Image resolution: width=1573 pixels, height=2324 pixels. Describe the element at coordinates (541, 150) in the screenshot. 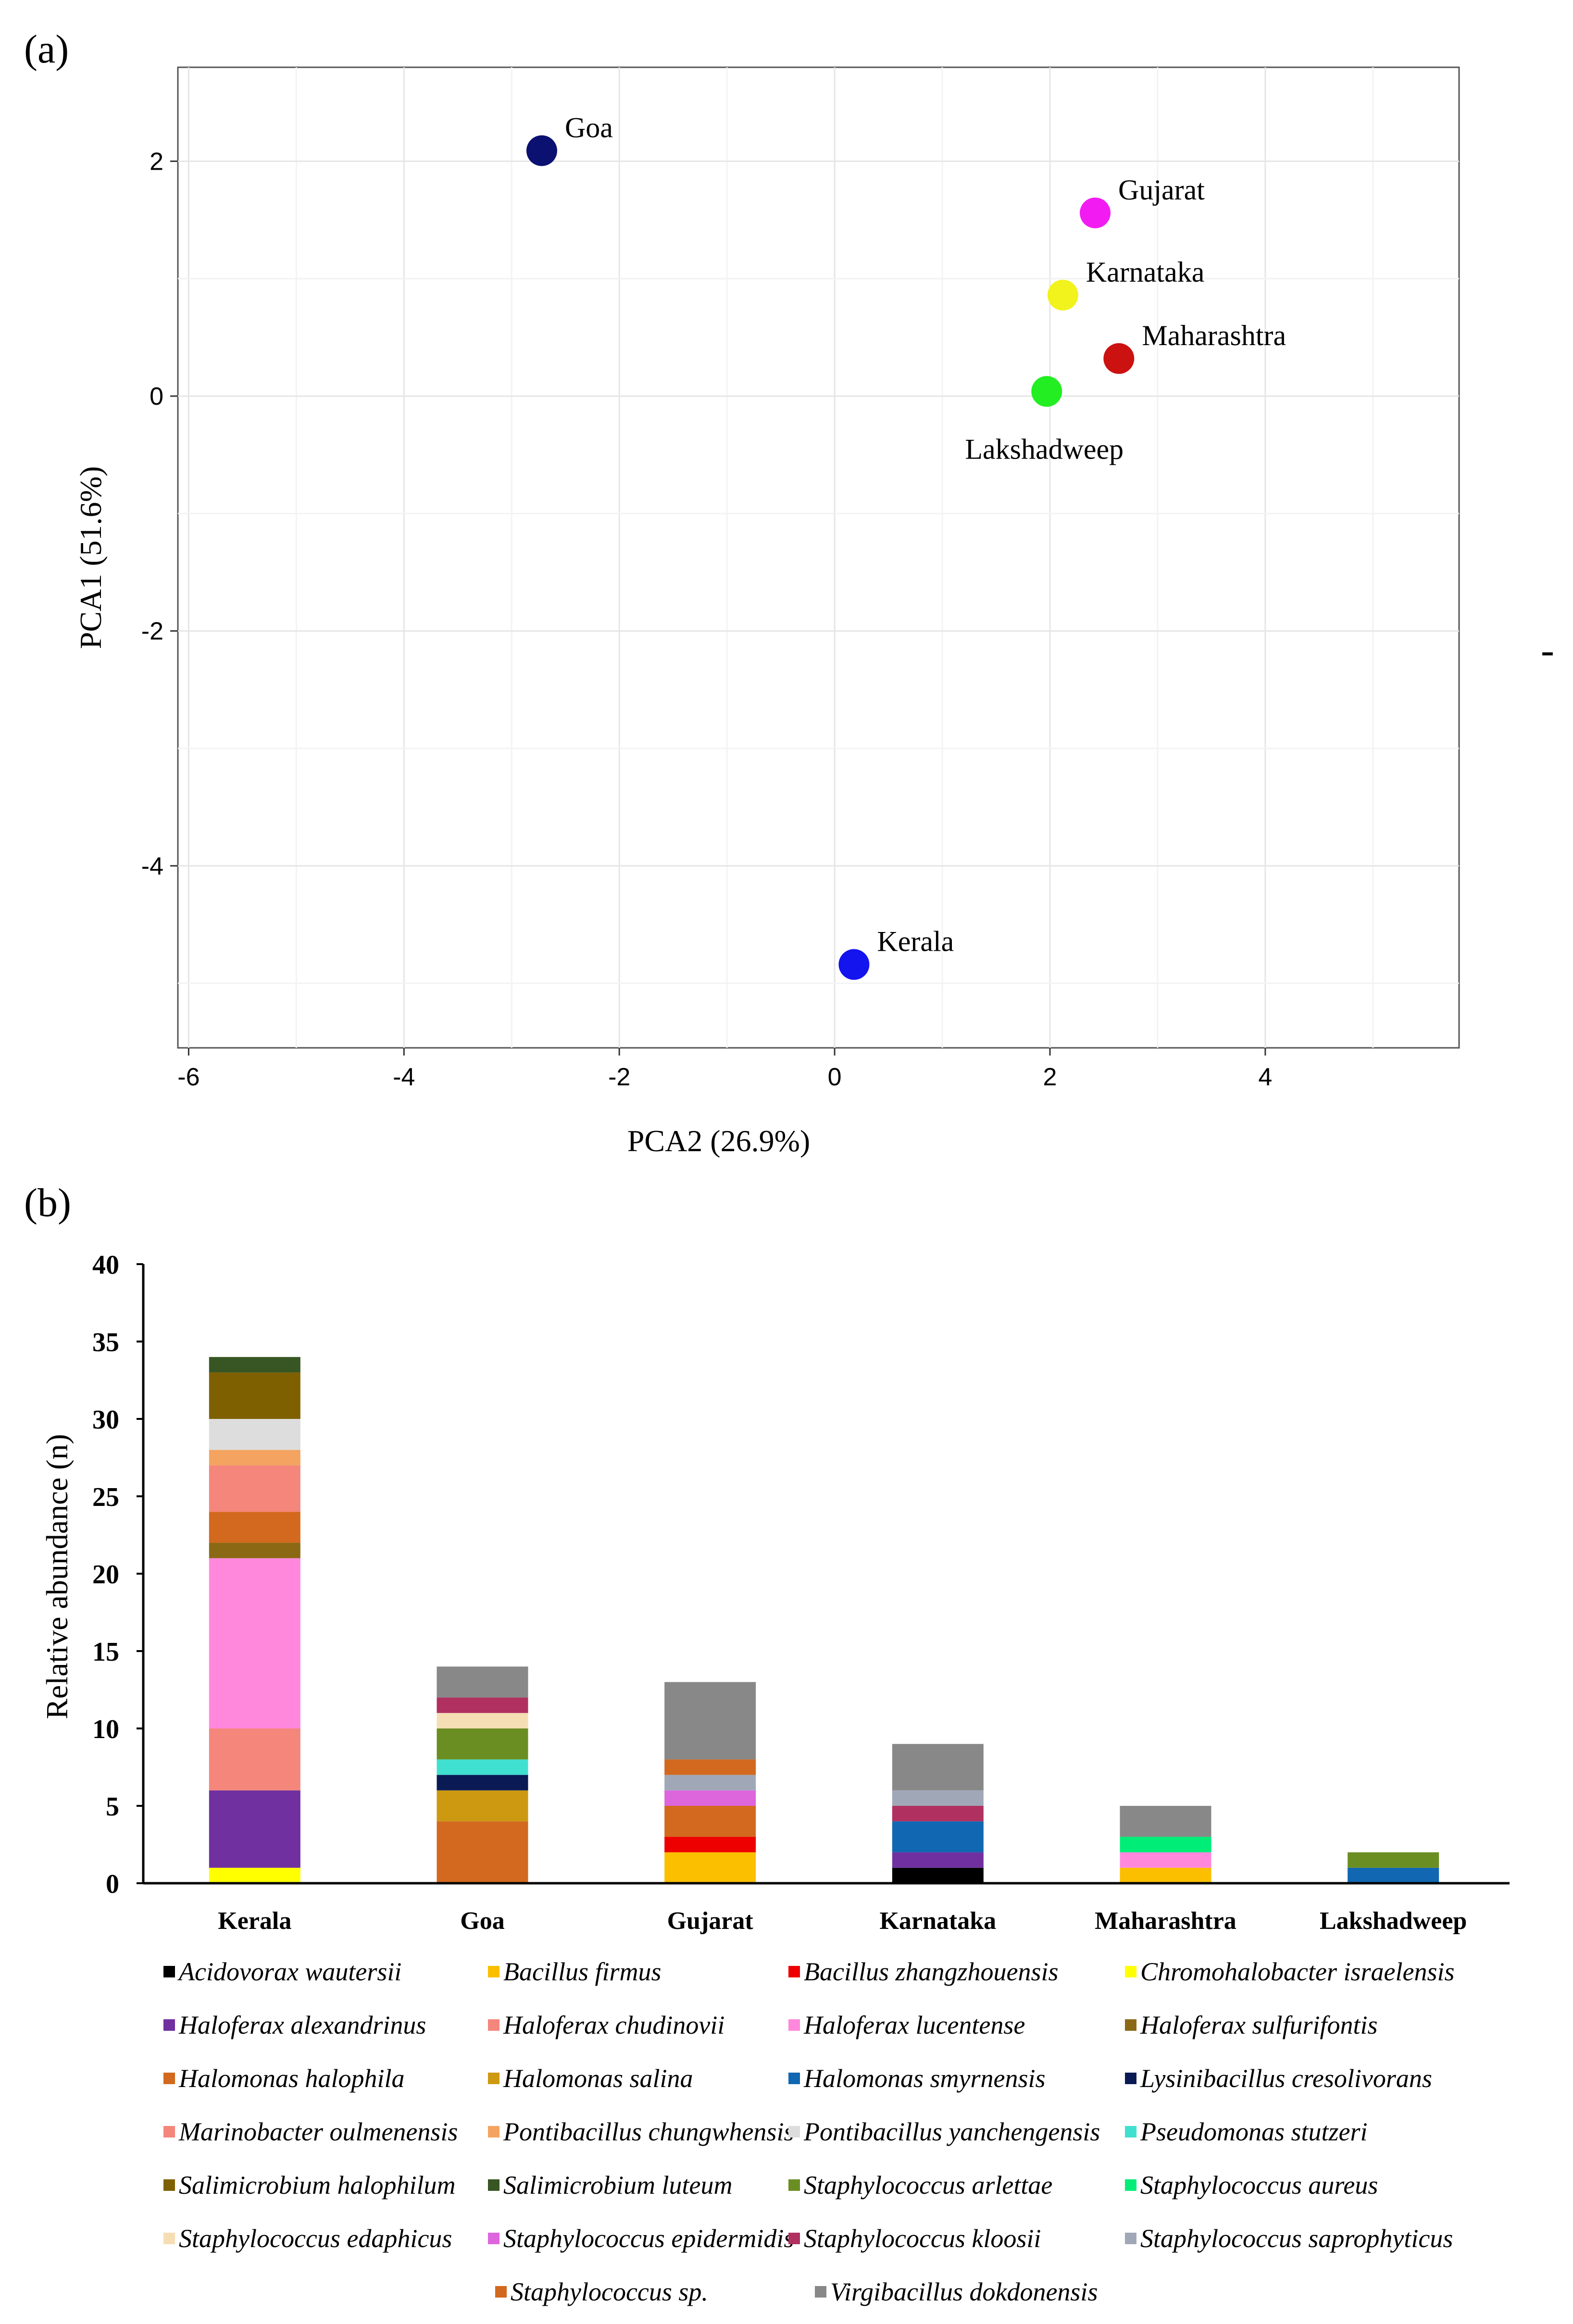

I see `scatter-point-goa` at that location.